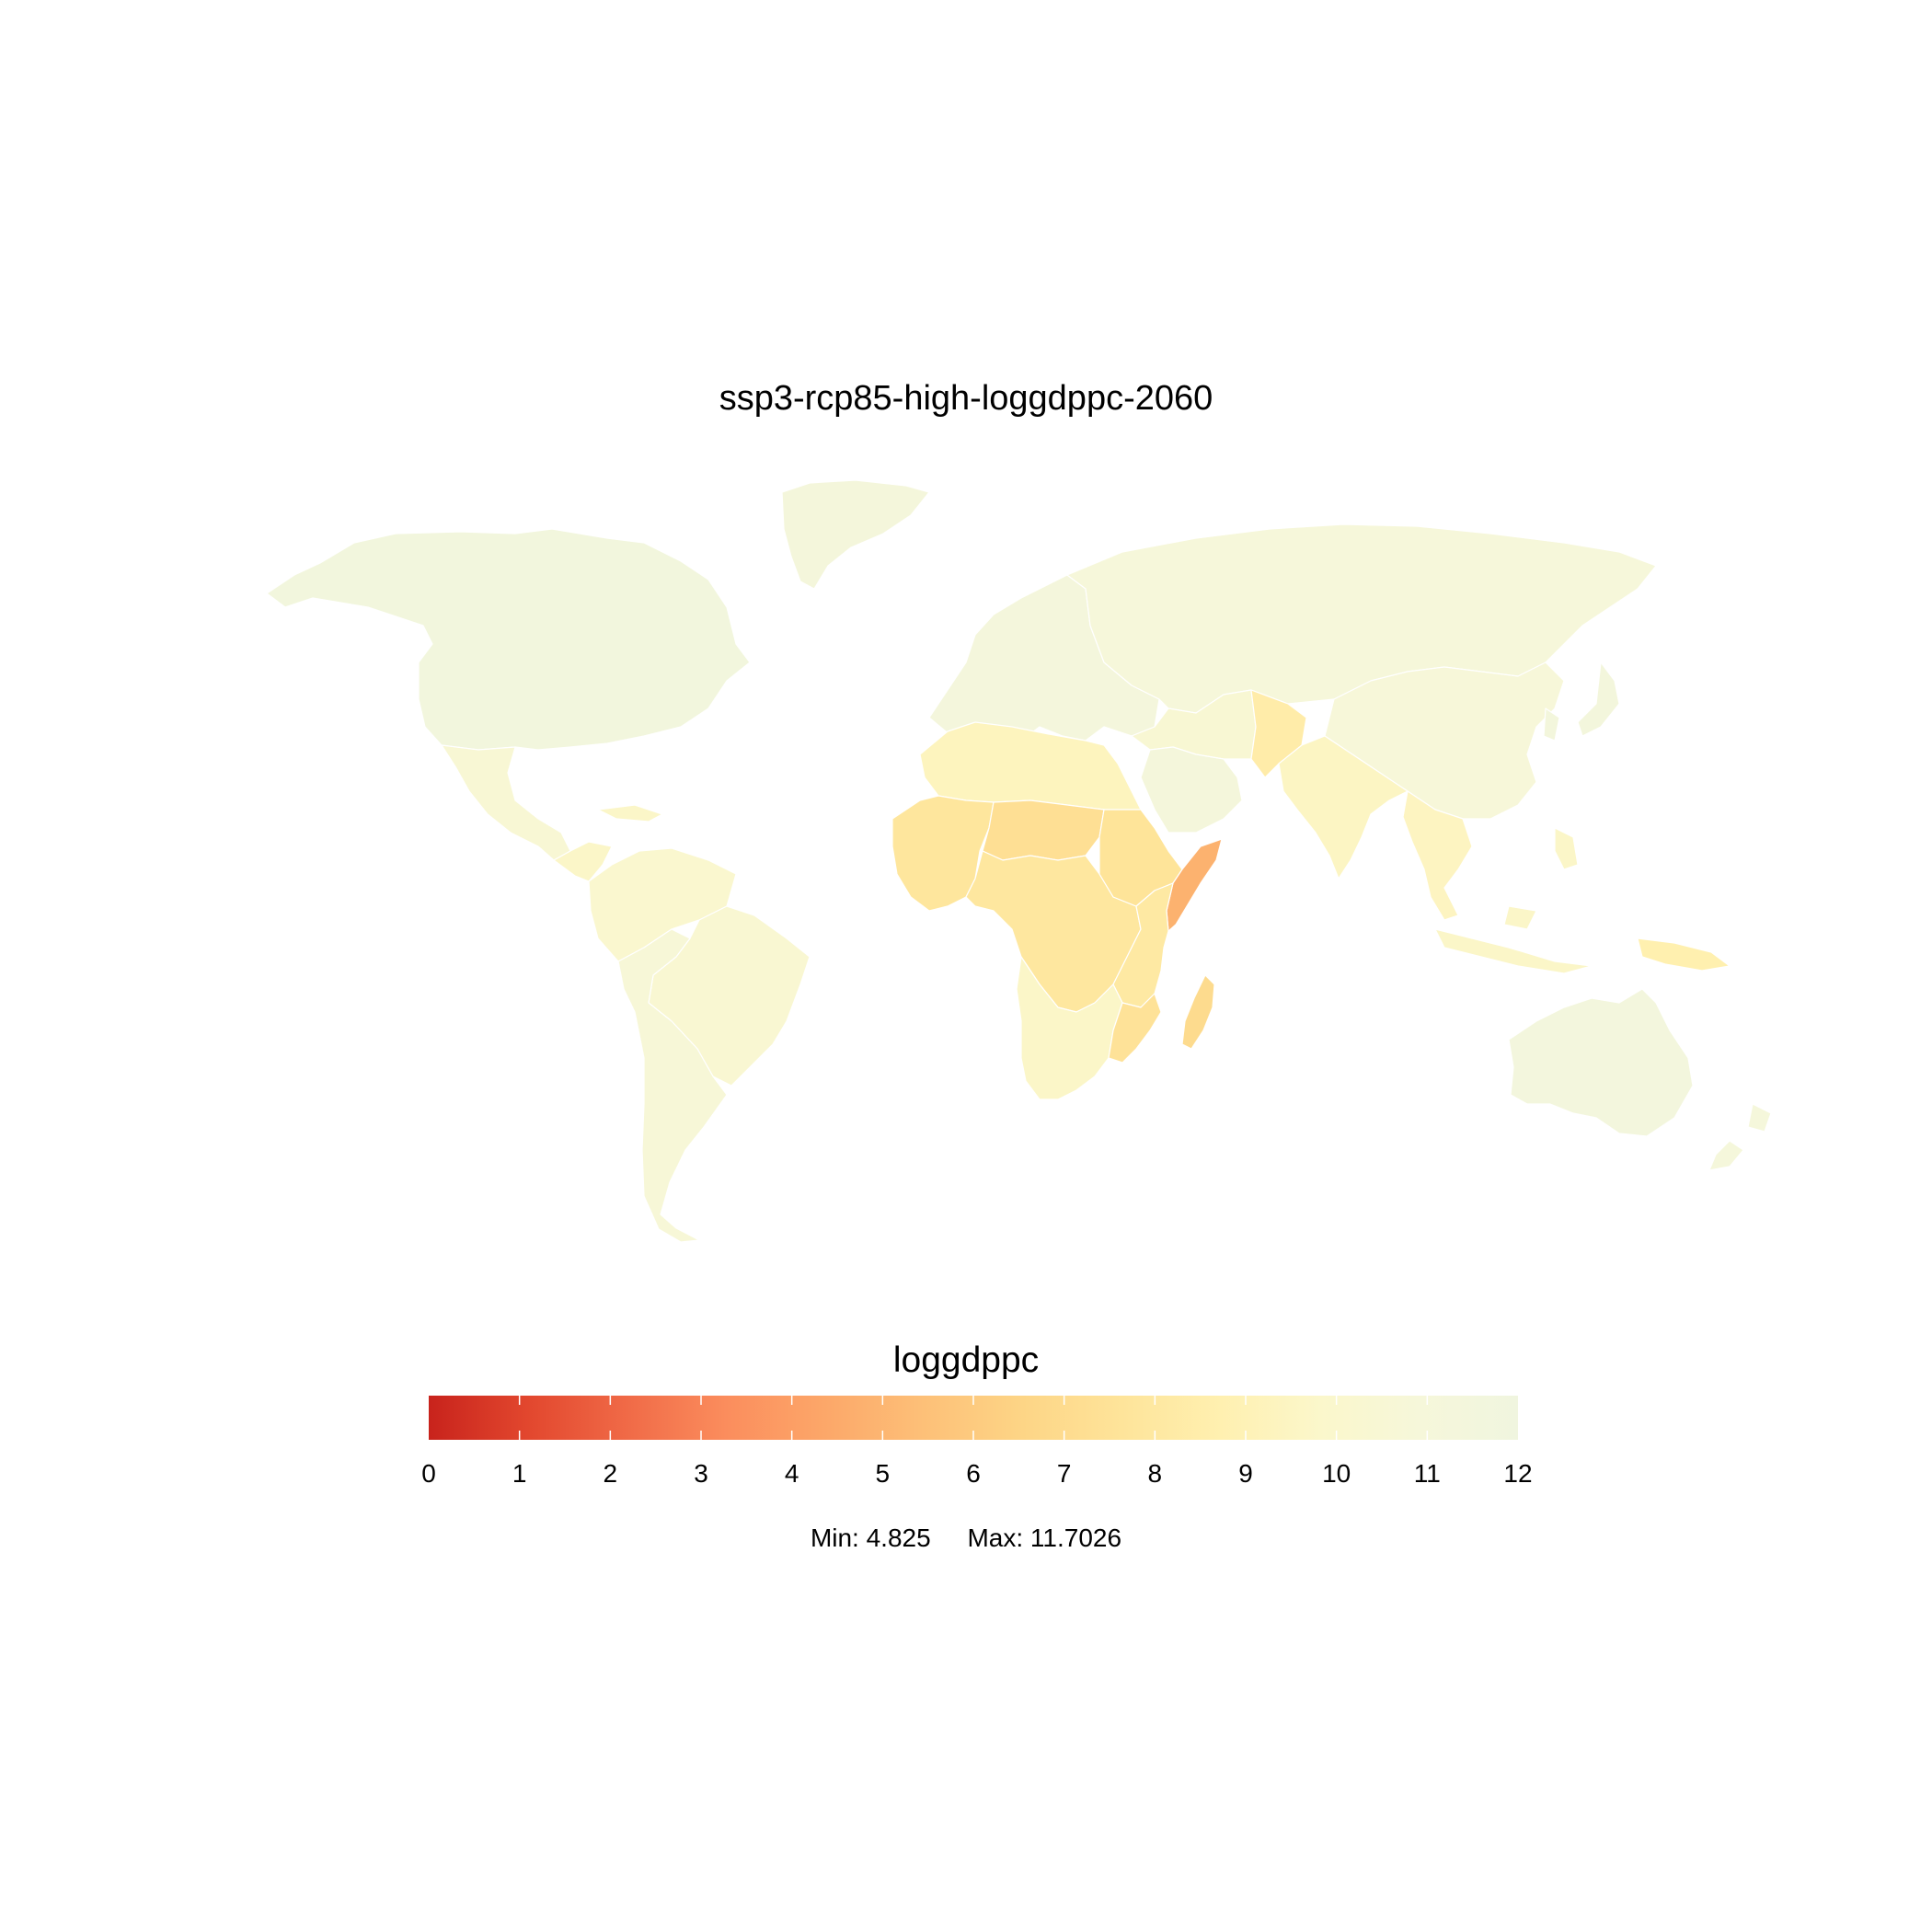 The height and width of the screenshot is (1932, 1932). Describe the element at coordinates (1437, 855) in the screenshot. I see `region-southeast-asia` at that location.